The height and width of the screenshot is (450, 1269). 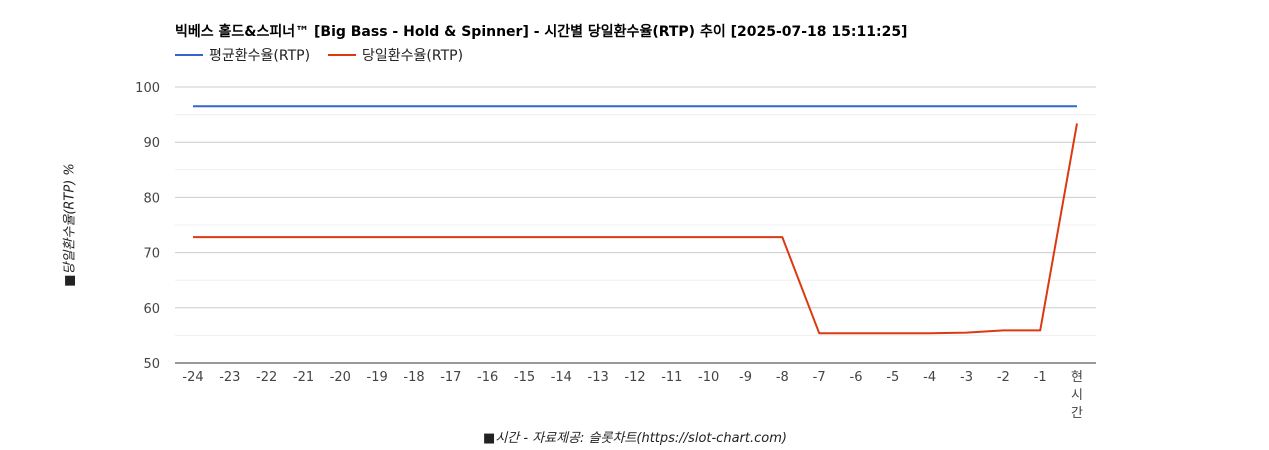 What do you see at coordinates (708, 377) in the screenshot?
I see `x-tick-label: -10` at bounding box center [708, 377].